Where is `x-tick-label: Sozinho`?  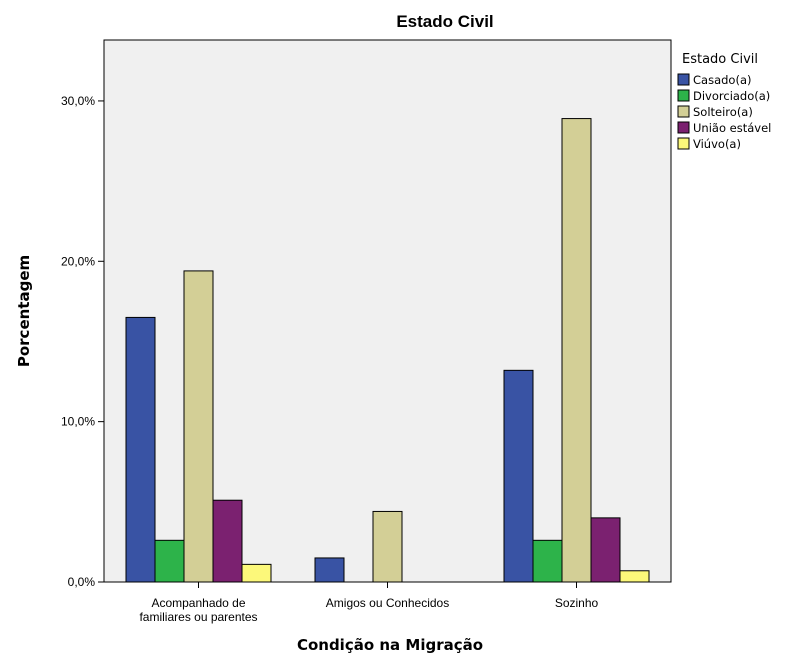
x-tick-label: Sozinho is located at coordinates (577, 603).